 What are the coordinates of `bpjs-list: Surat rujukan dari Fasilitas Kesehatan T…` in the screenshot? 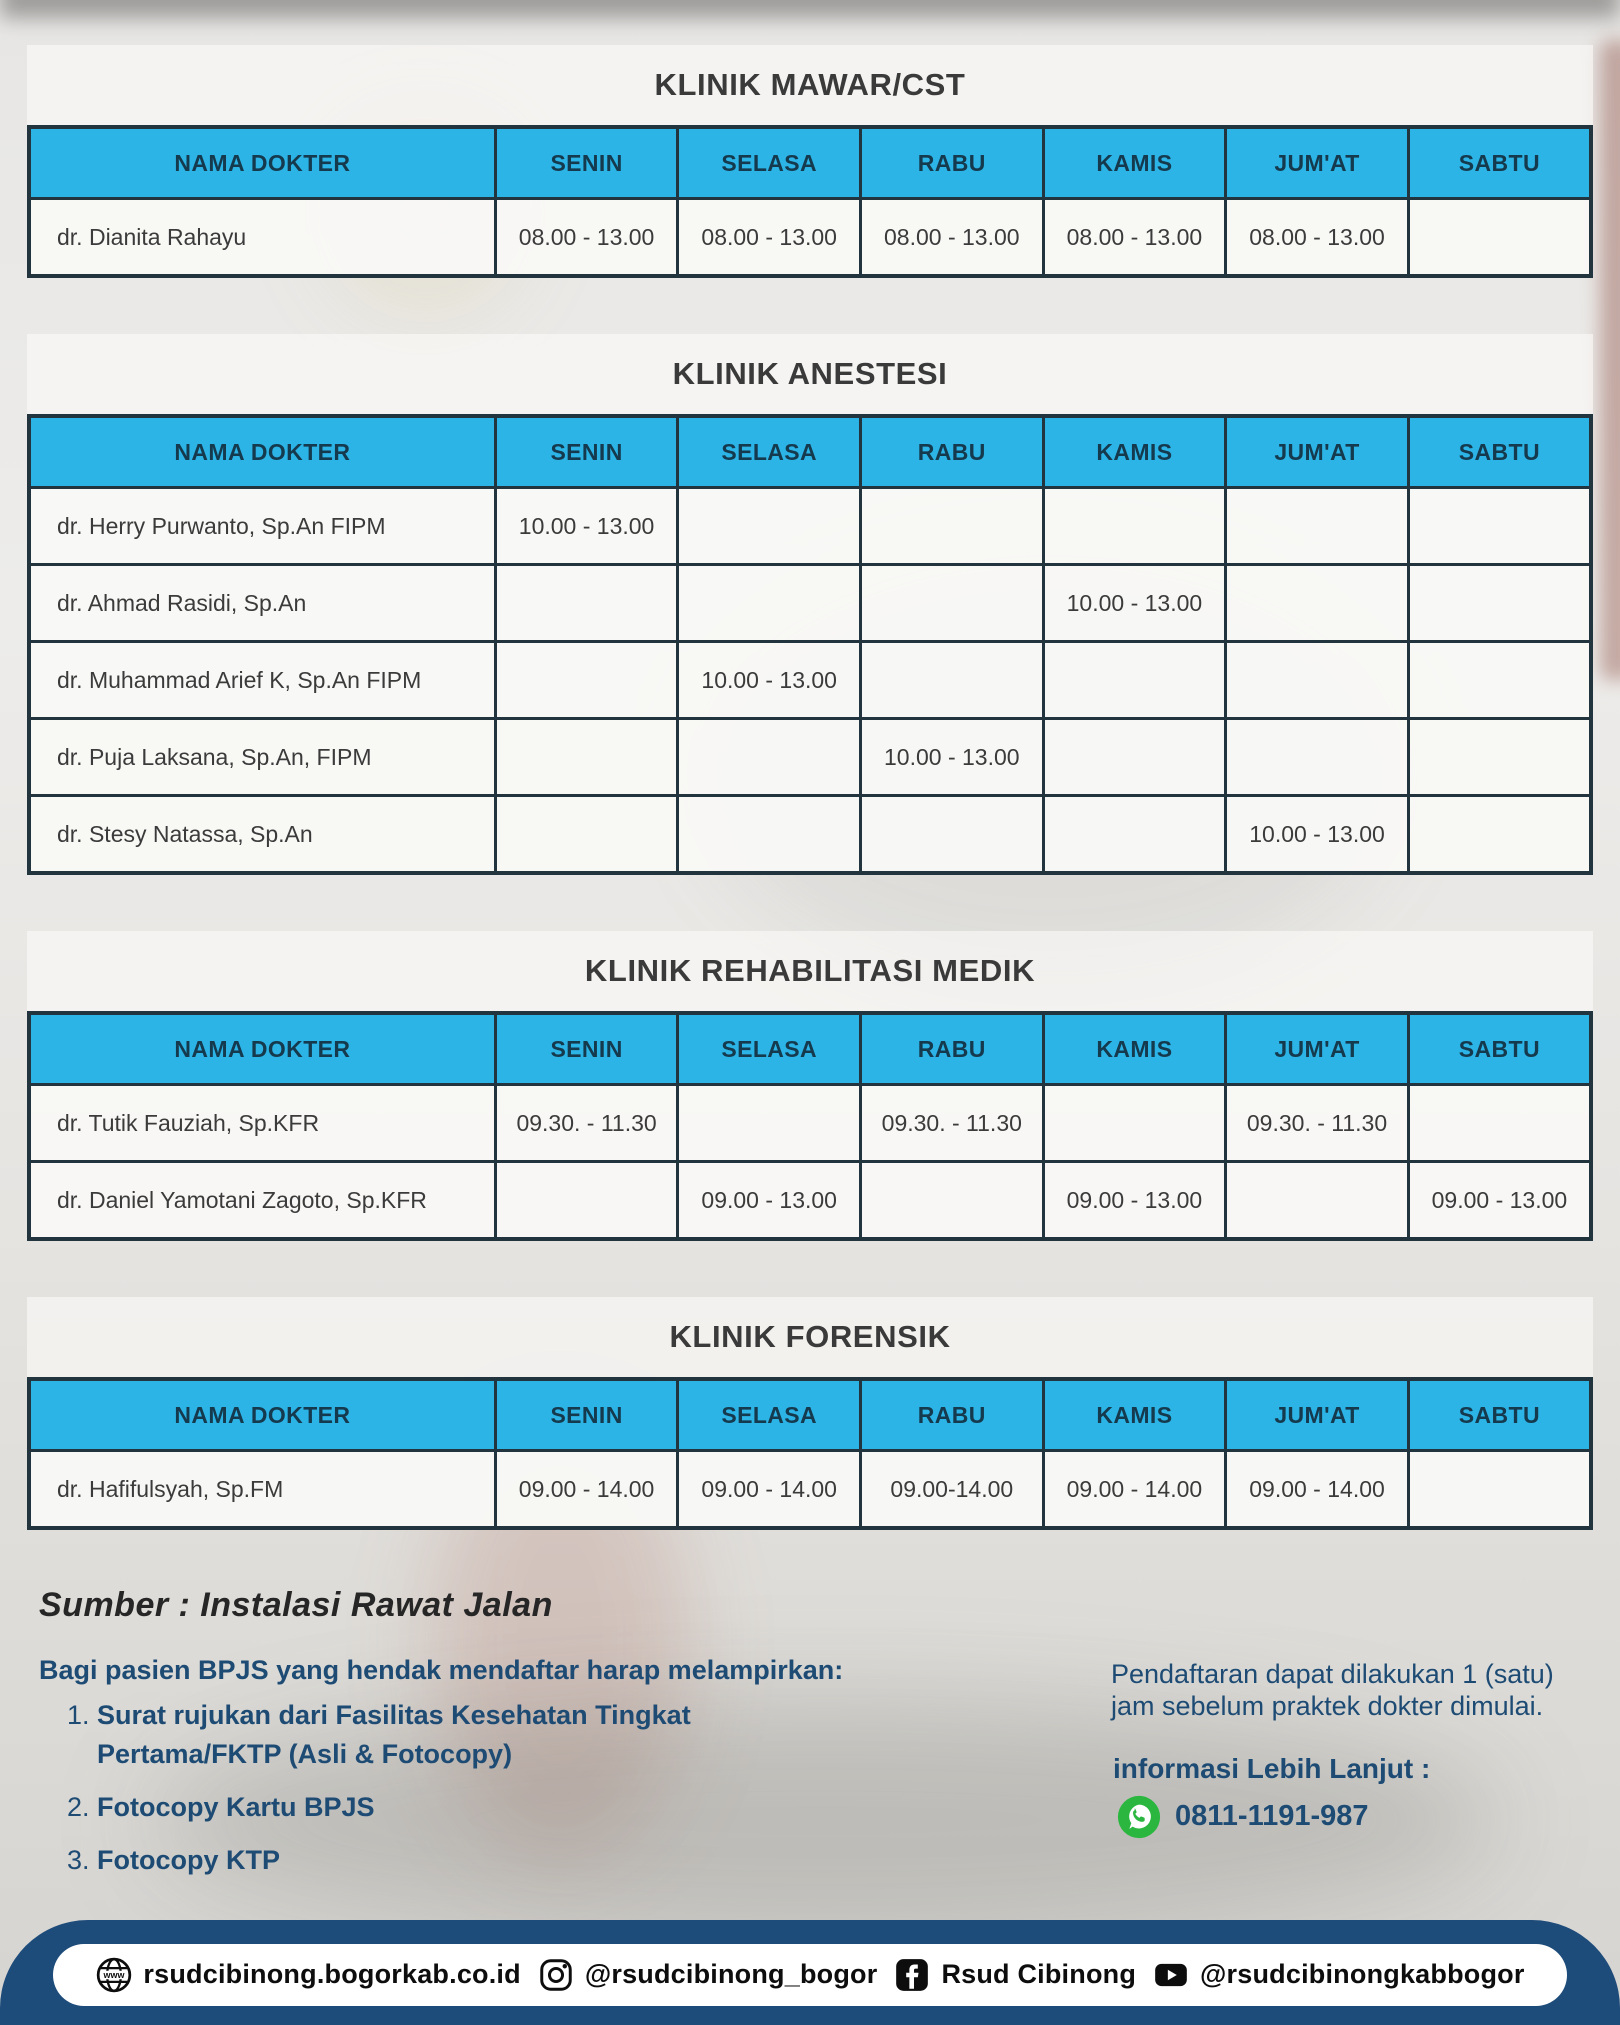 It's located at (458, 1788).